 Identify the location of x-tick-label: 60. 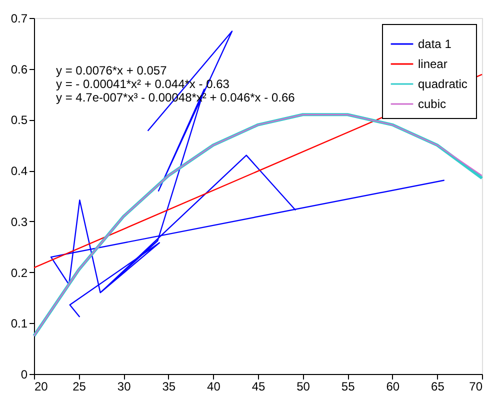
(393, 387).